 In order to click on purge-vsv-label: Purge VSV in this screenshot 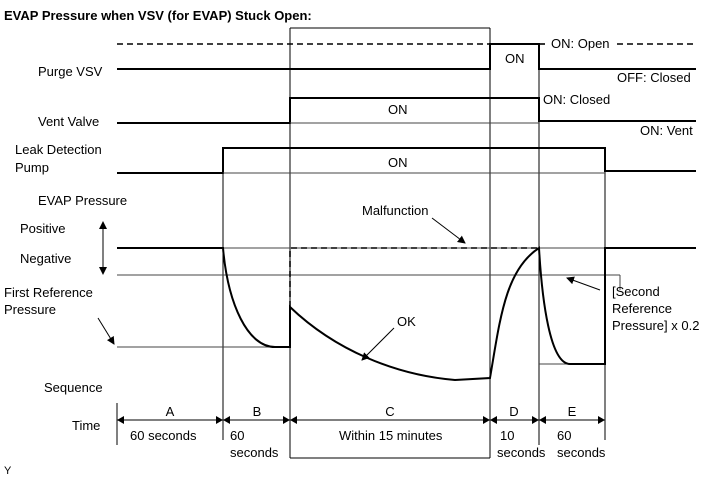, I will do `click(70, 71)`.